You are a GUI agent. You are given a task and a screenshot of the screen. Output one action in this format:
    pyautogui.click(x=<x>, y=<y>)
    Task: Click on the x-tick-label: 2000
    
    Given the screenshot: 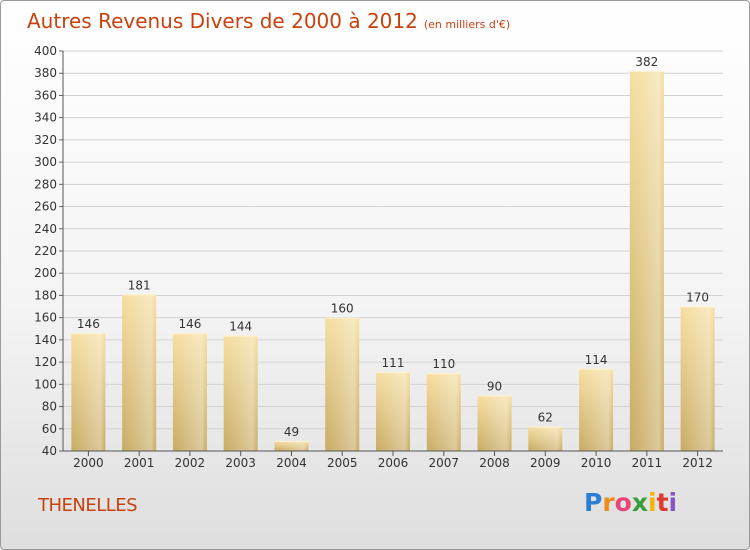 What is the action you would take?
    pyautogui.click(x=88, y=463)
    